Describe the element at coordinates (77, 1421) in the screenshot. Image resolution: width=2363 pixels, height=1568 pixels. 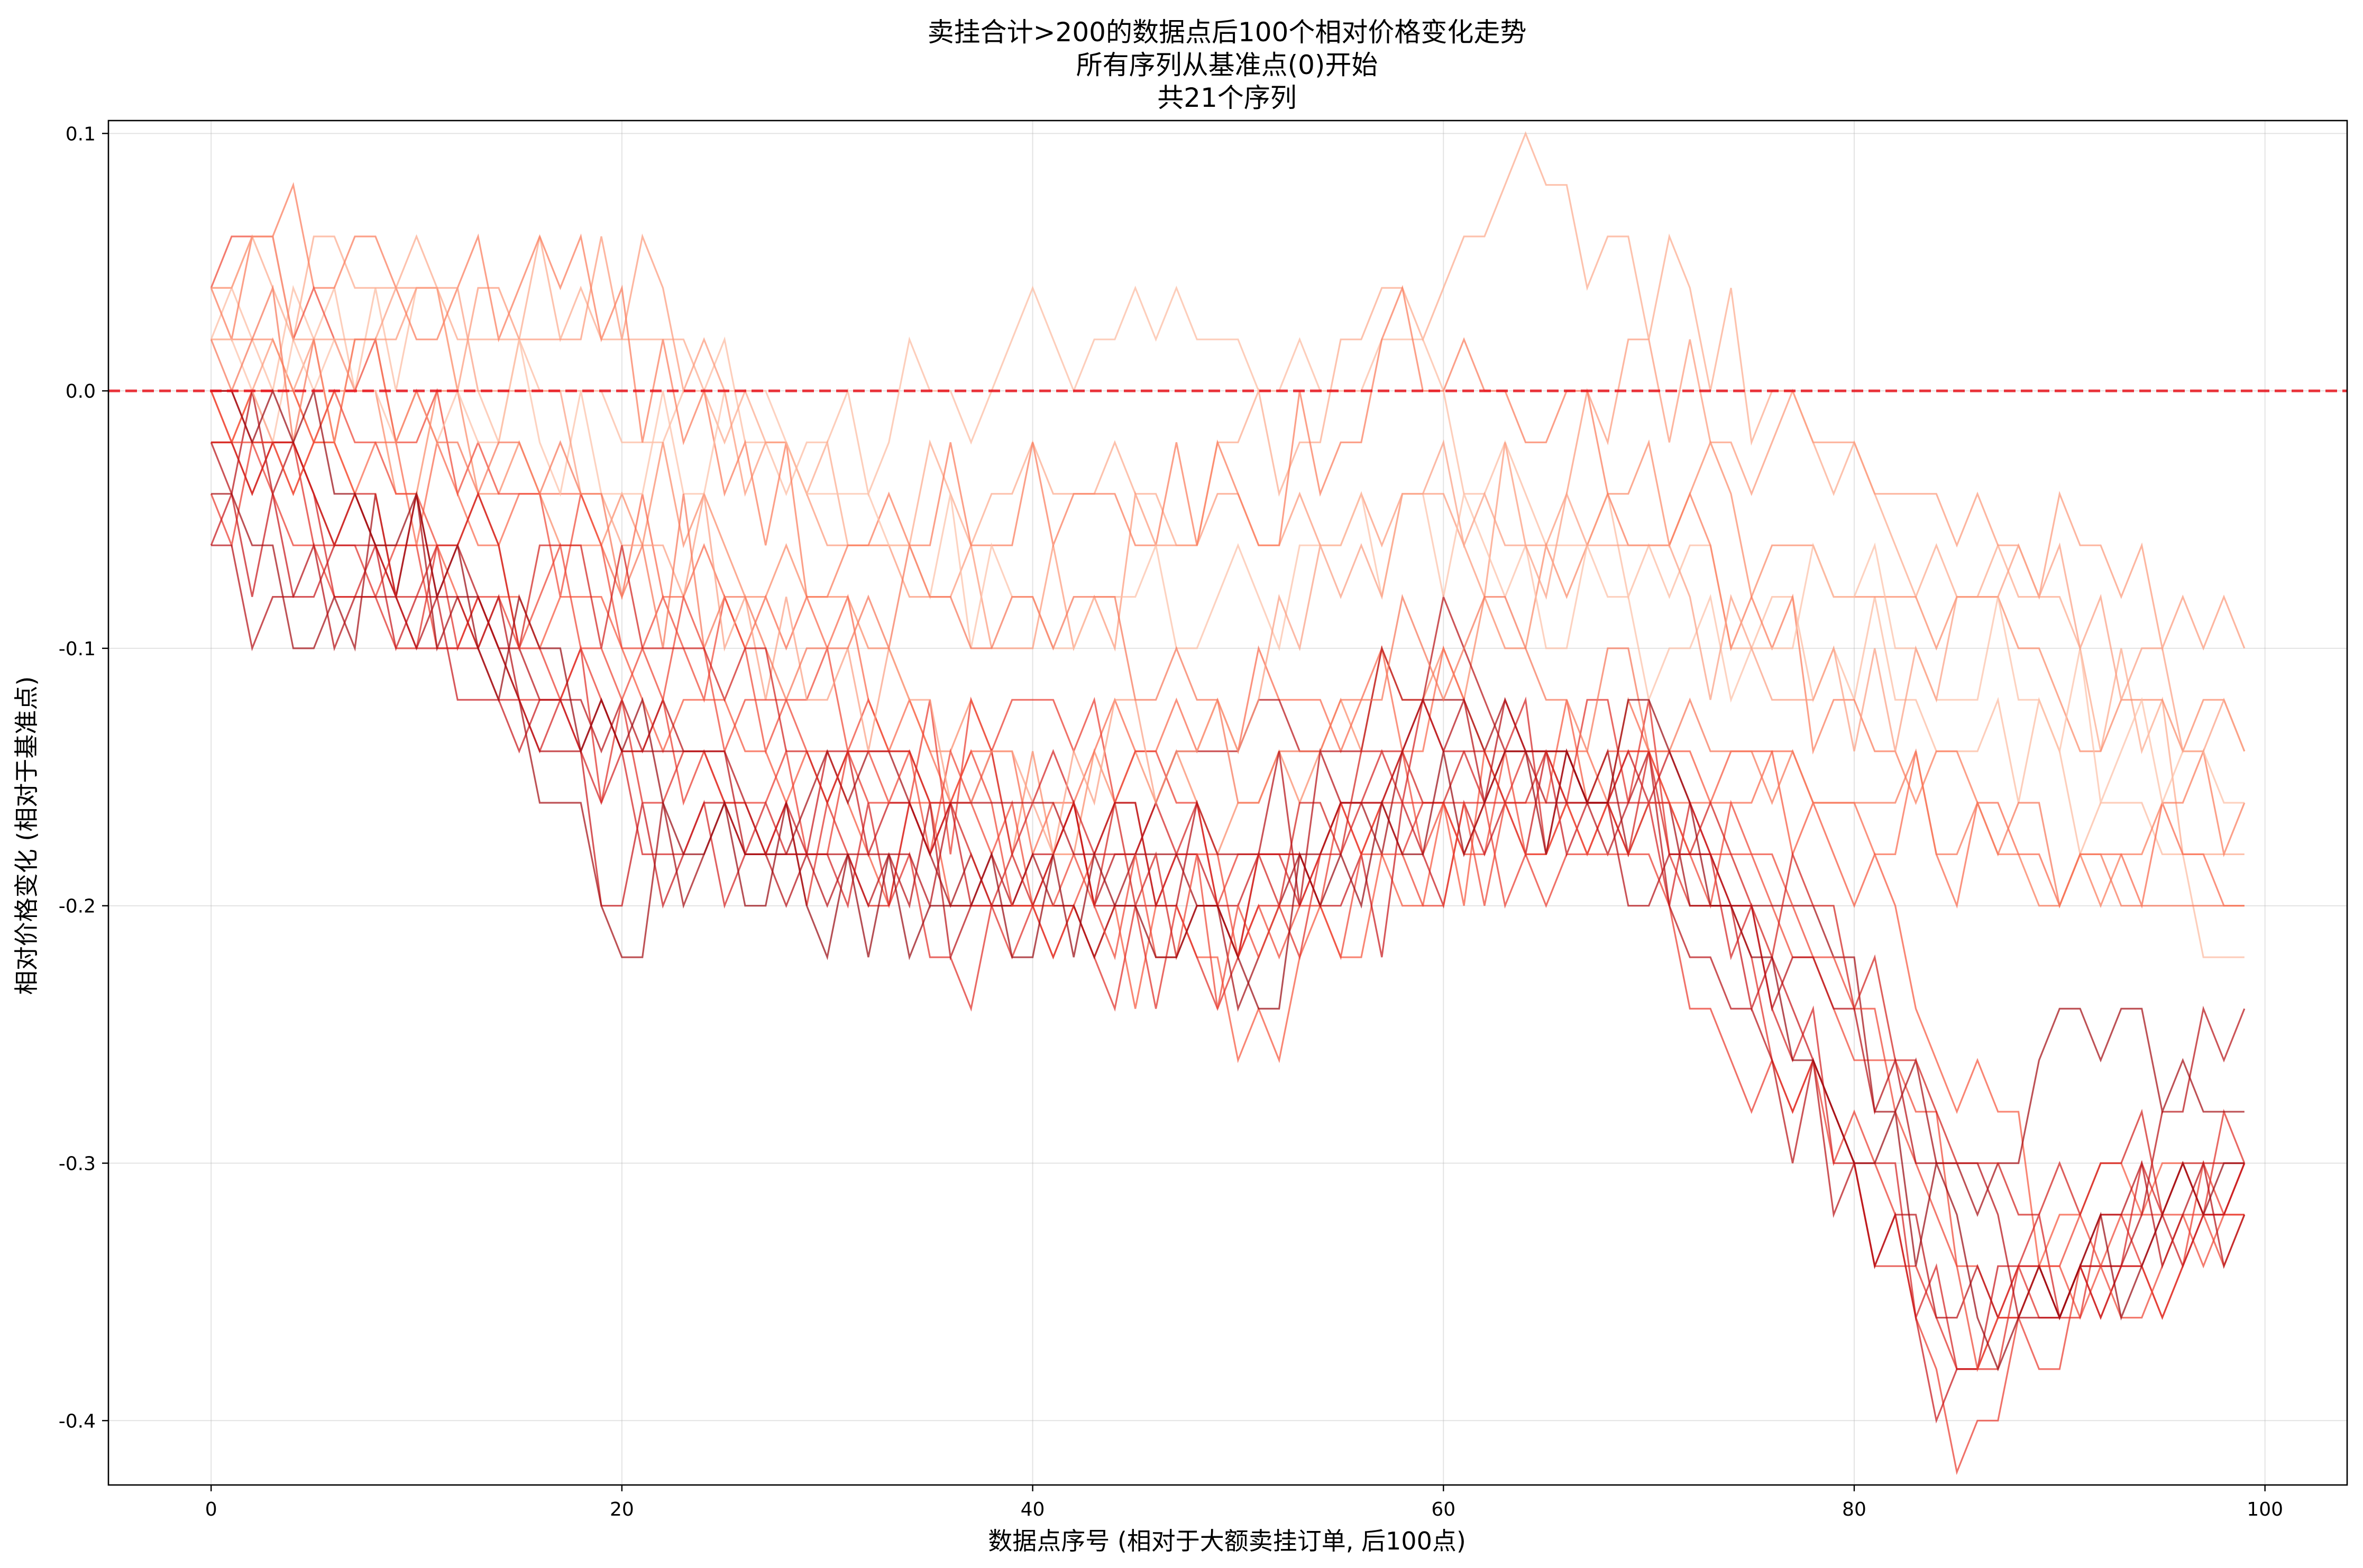
I see `y-tick-label: -0.4` at that location.